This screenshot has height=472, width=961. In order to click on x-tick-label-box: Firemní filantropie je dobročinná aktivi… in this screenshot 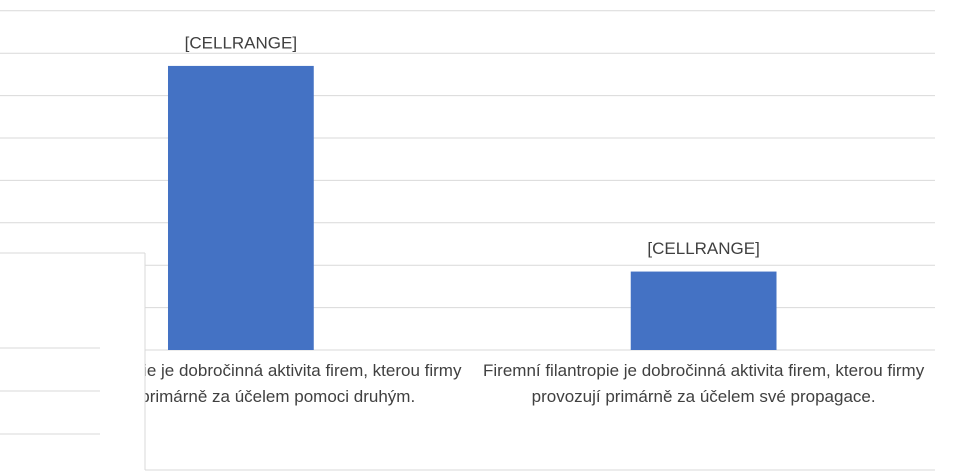, I will do `click(704, 383)`.